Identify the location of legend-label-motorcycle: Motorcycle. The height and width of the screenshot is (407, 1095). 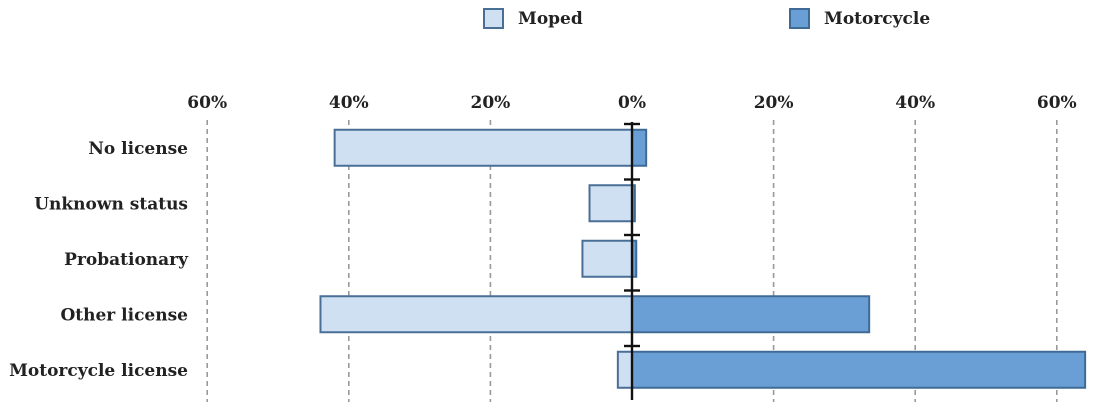
(877, 19).